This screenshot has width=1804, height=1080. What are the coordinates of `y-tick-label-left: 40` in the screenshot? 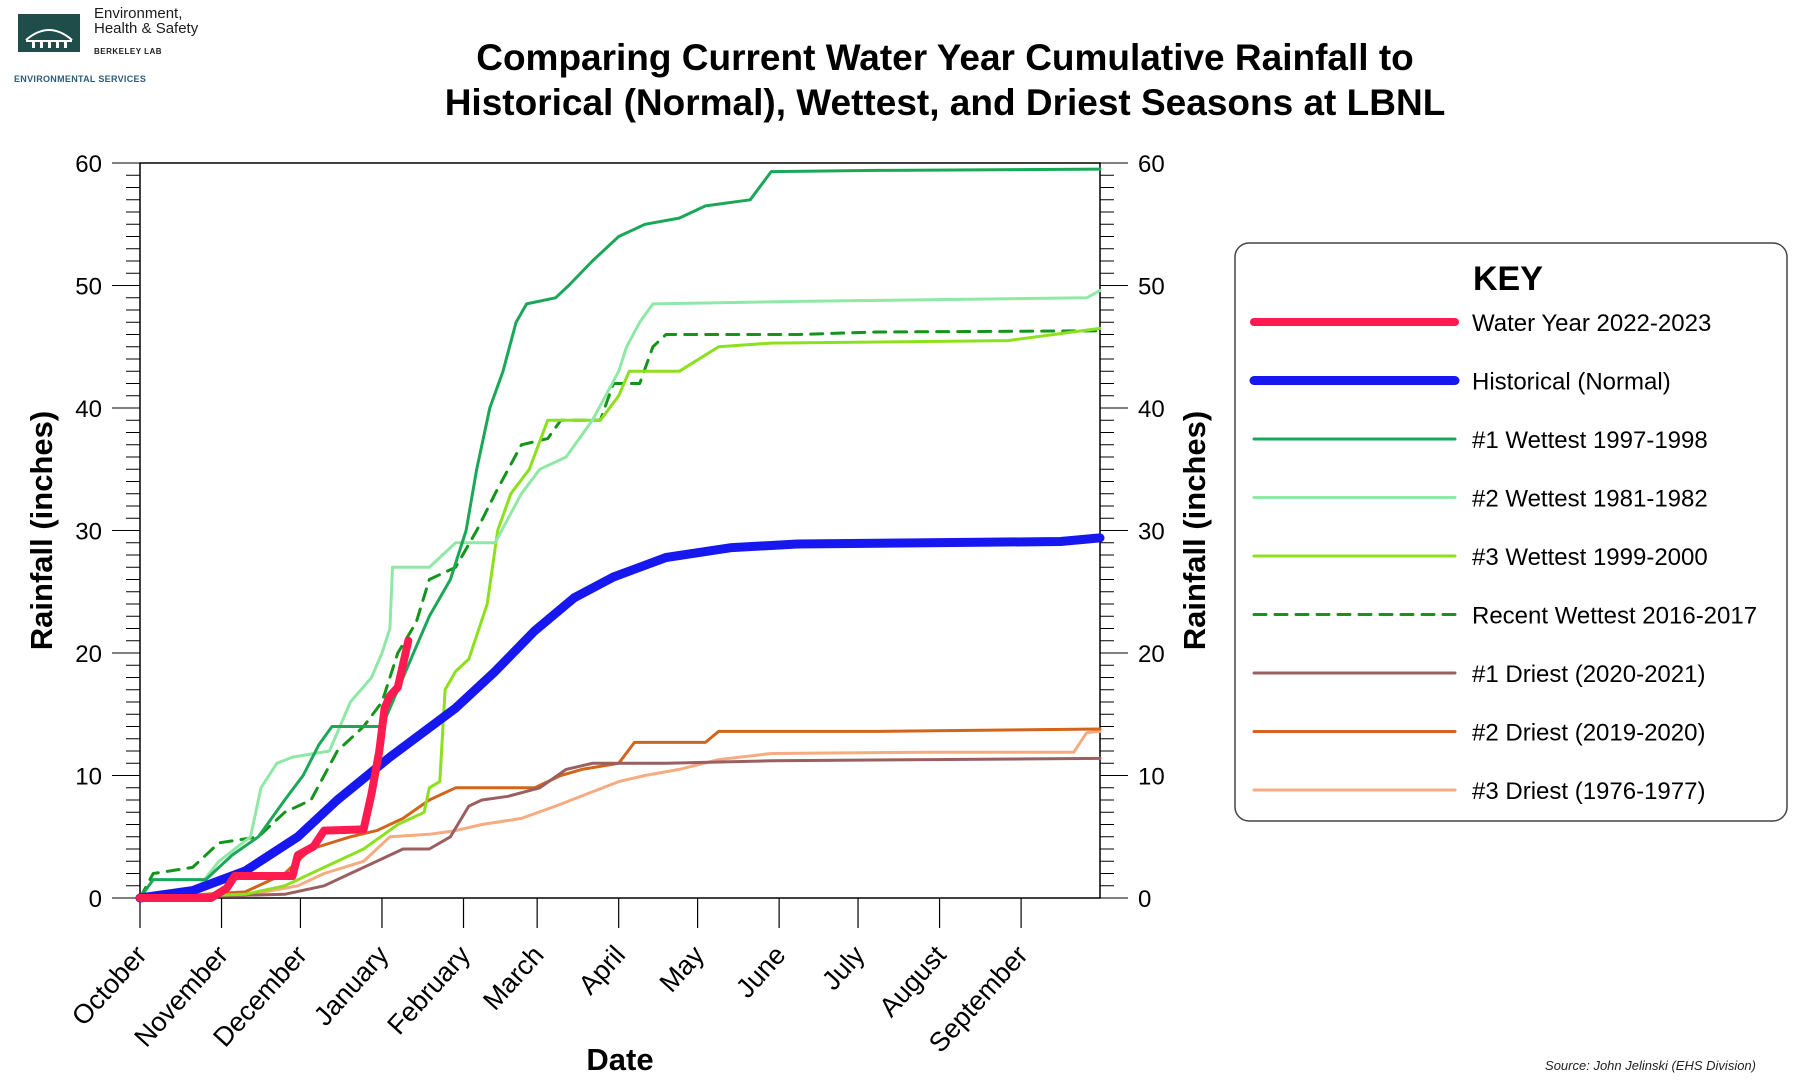 It's located at (88, 409).